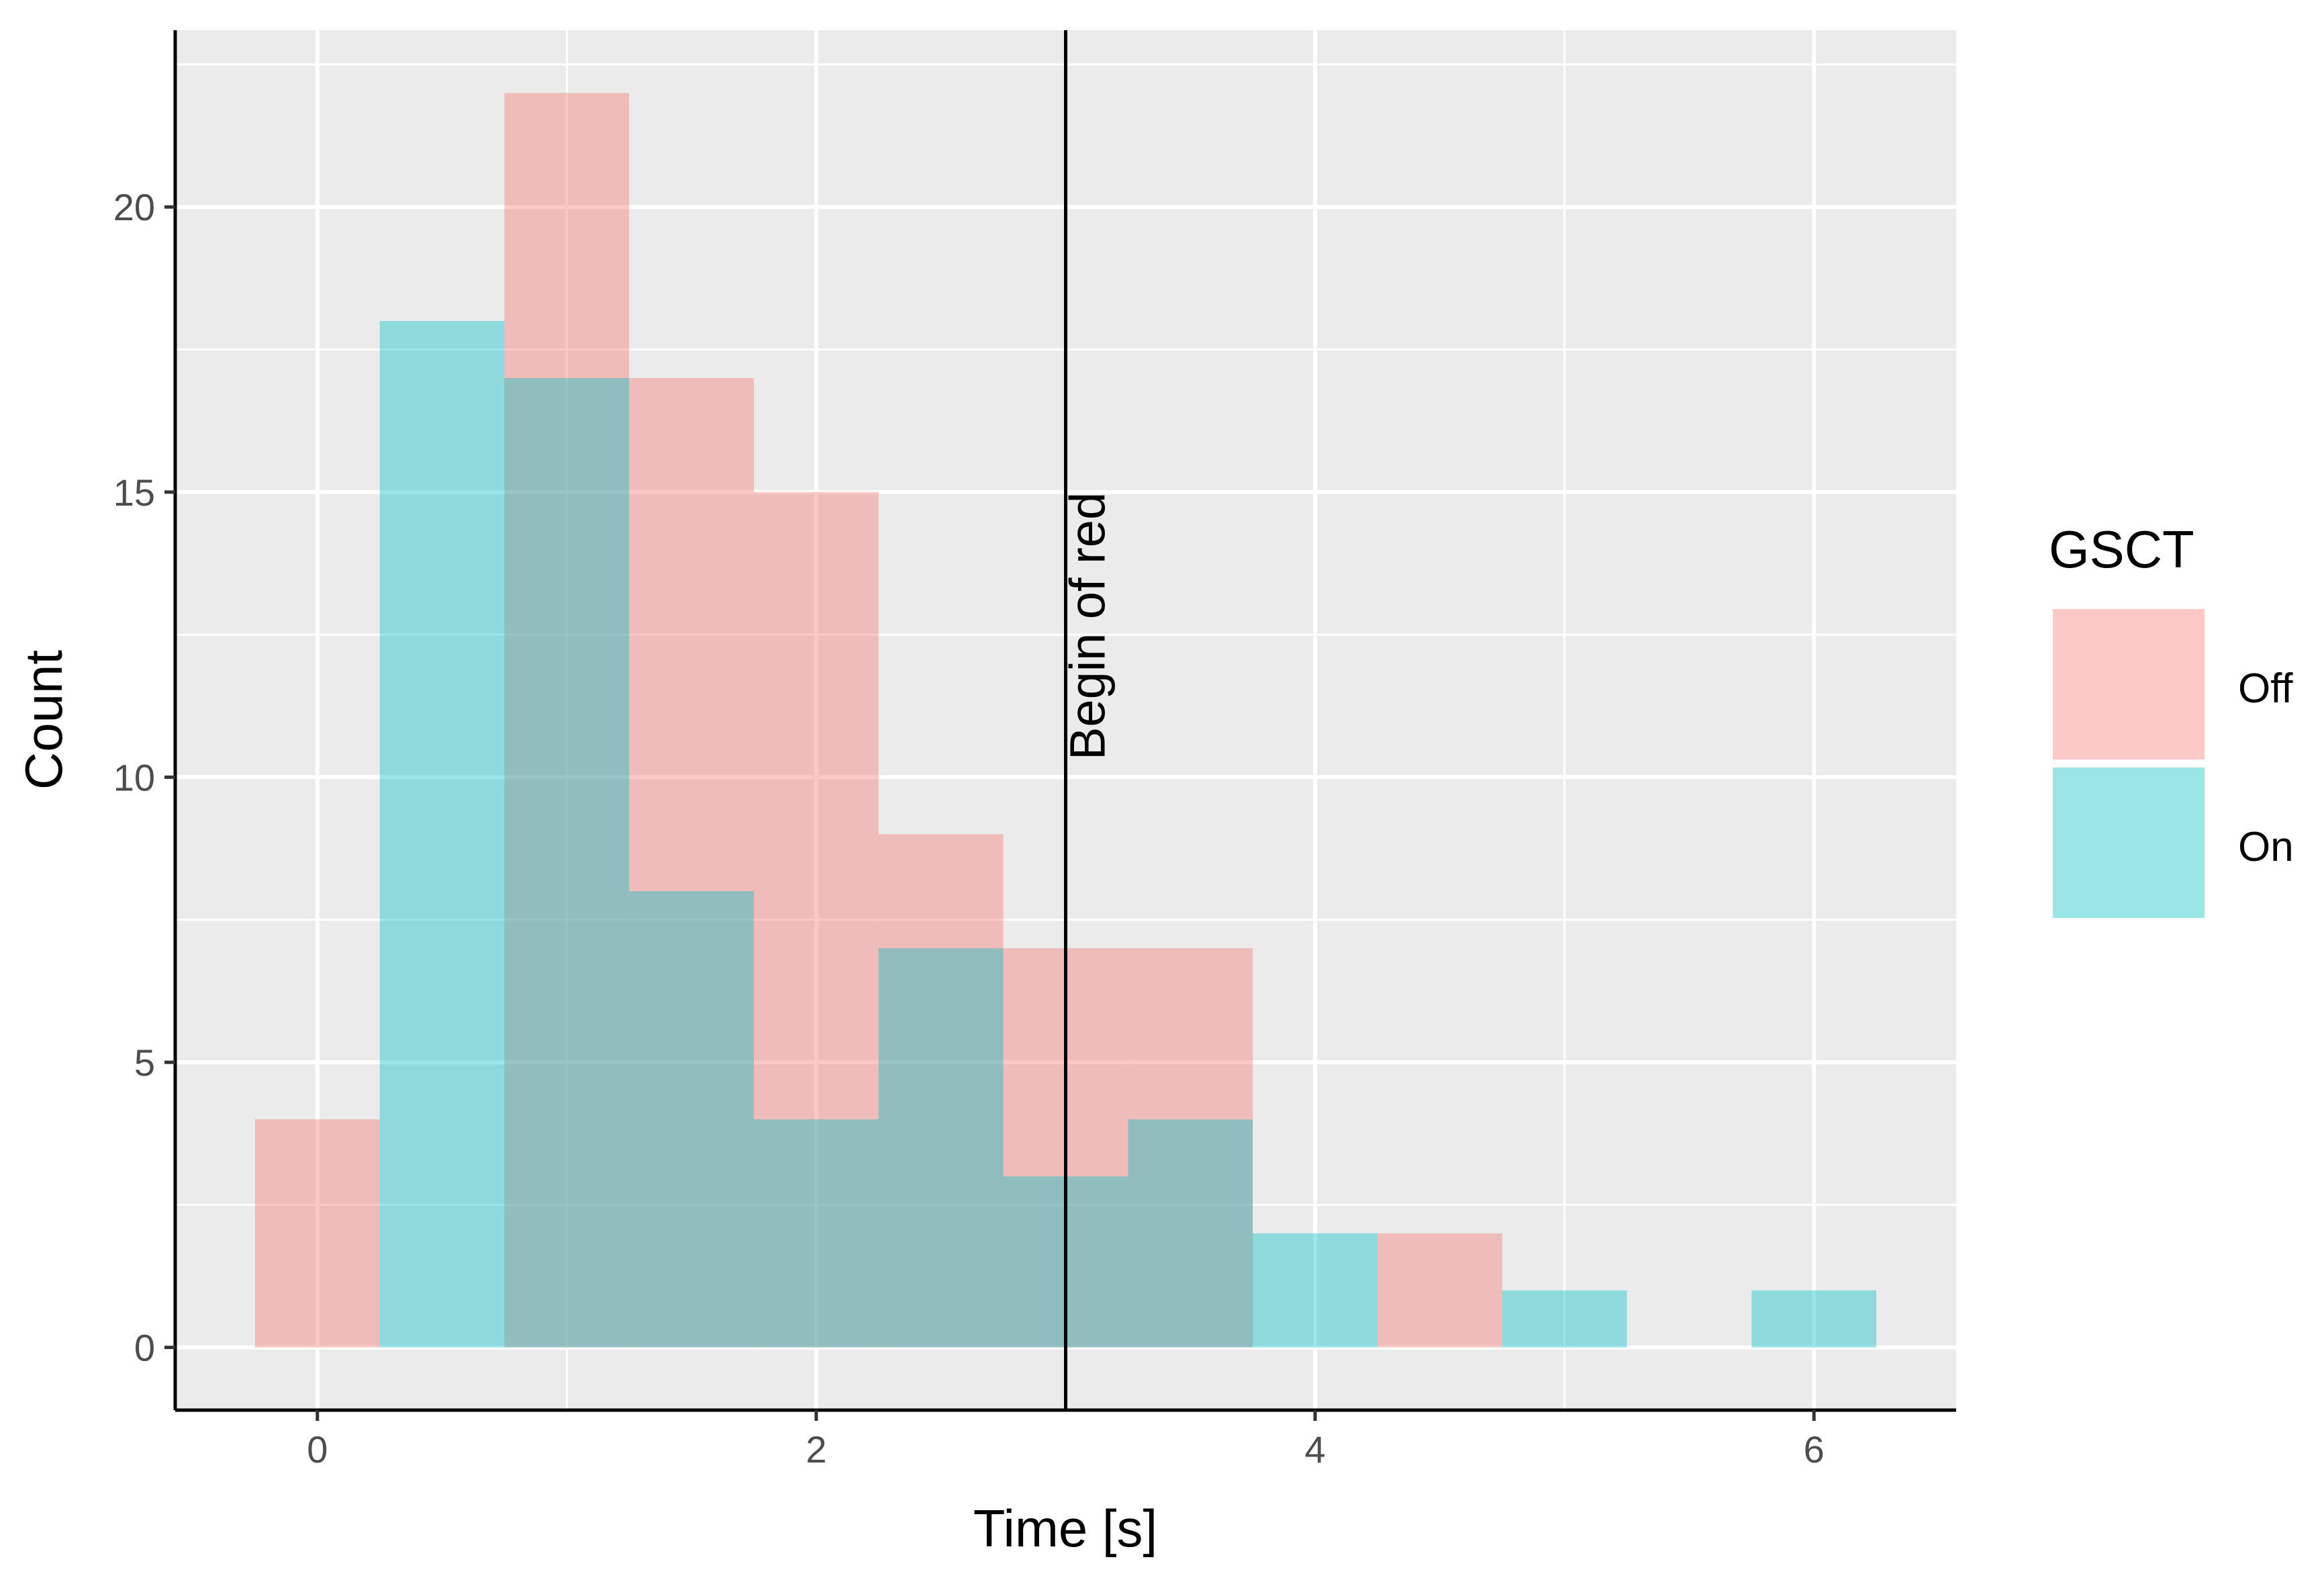 The height and width of the screenshot is (1578, 2324). I want to click on begin-of-red-label: Begin of red, so click(1088, 626).